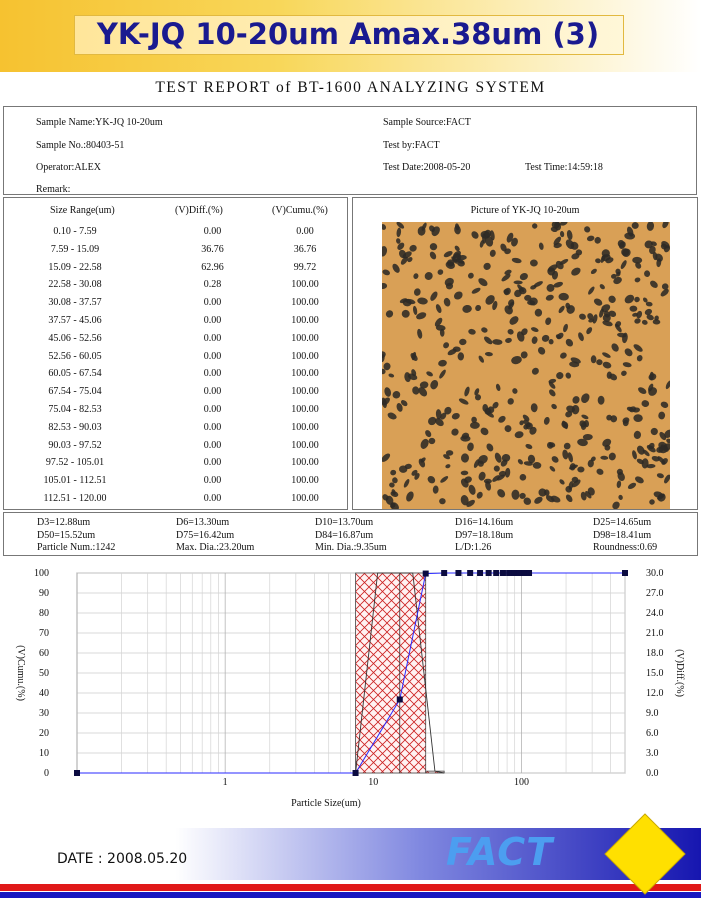 Image resolution: width=701 pixels, height=904 pixels. Describe the element at coordinates (305, 231) in the screenshot. I see `cell-cumu: 0.00` at that location.